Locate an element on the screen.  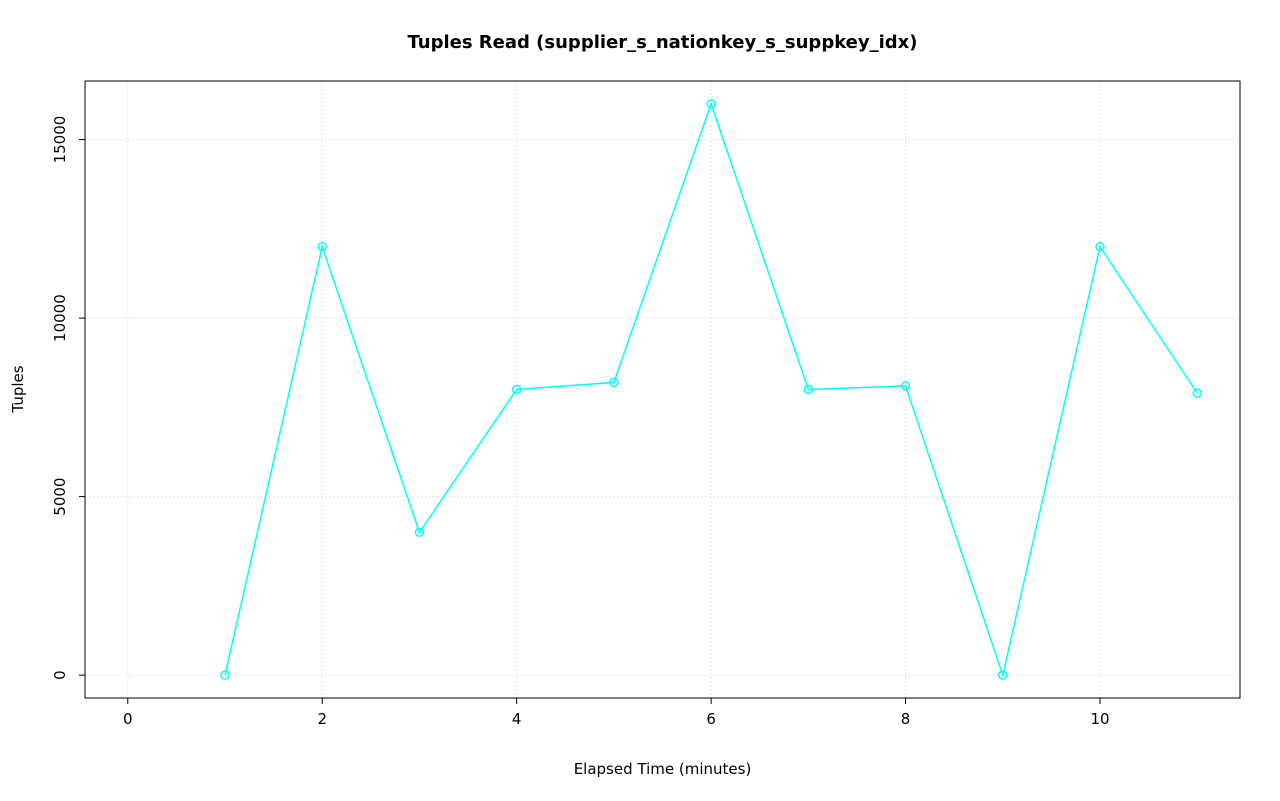
x-axis-label: Elapsed Time (minutes) is located at coordinates (662, 769).